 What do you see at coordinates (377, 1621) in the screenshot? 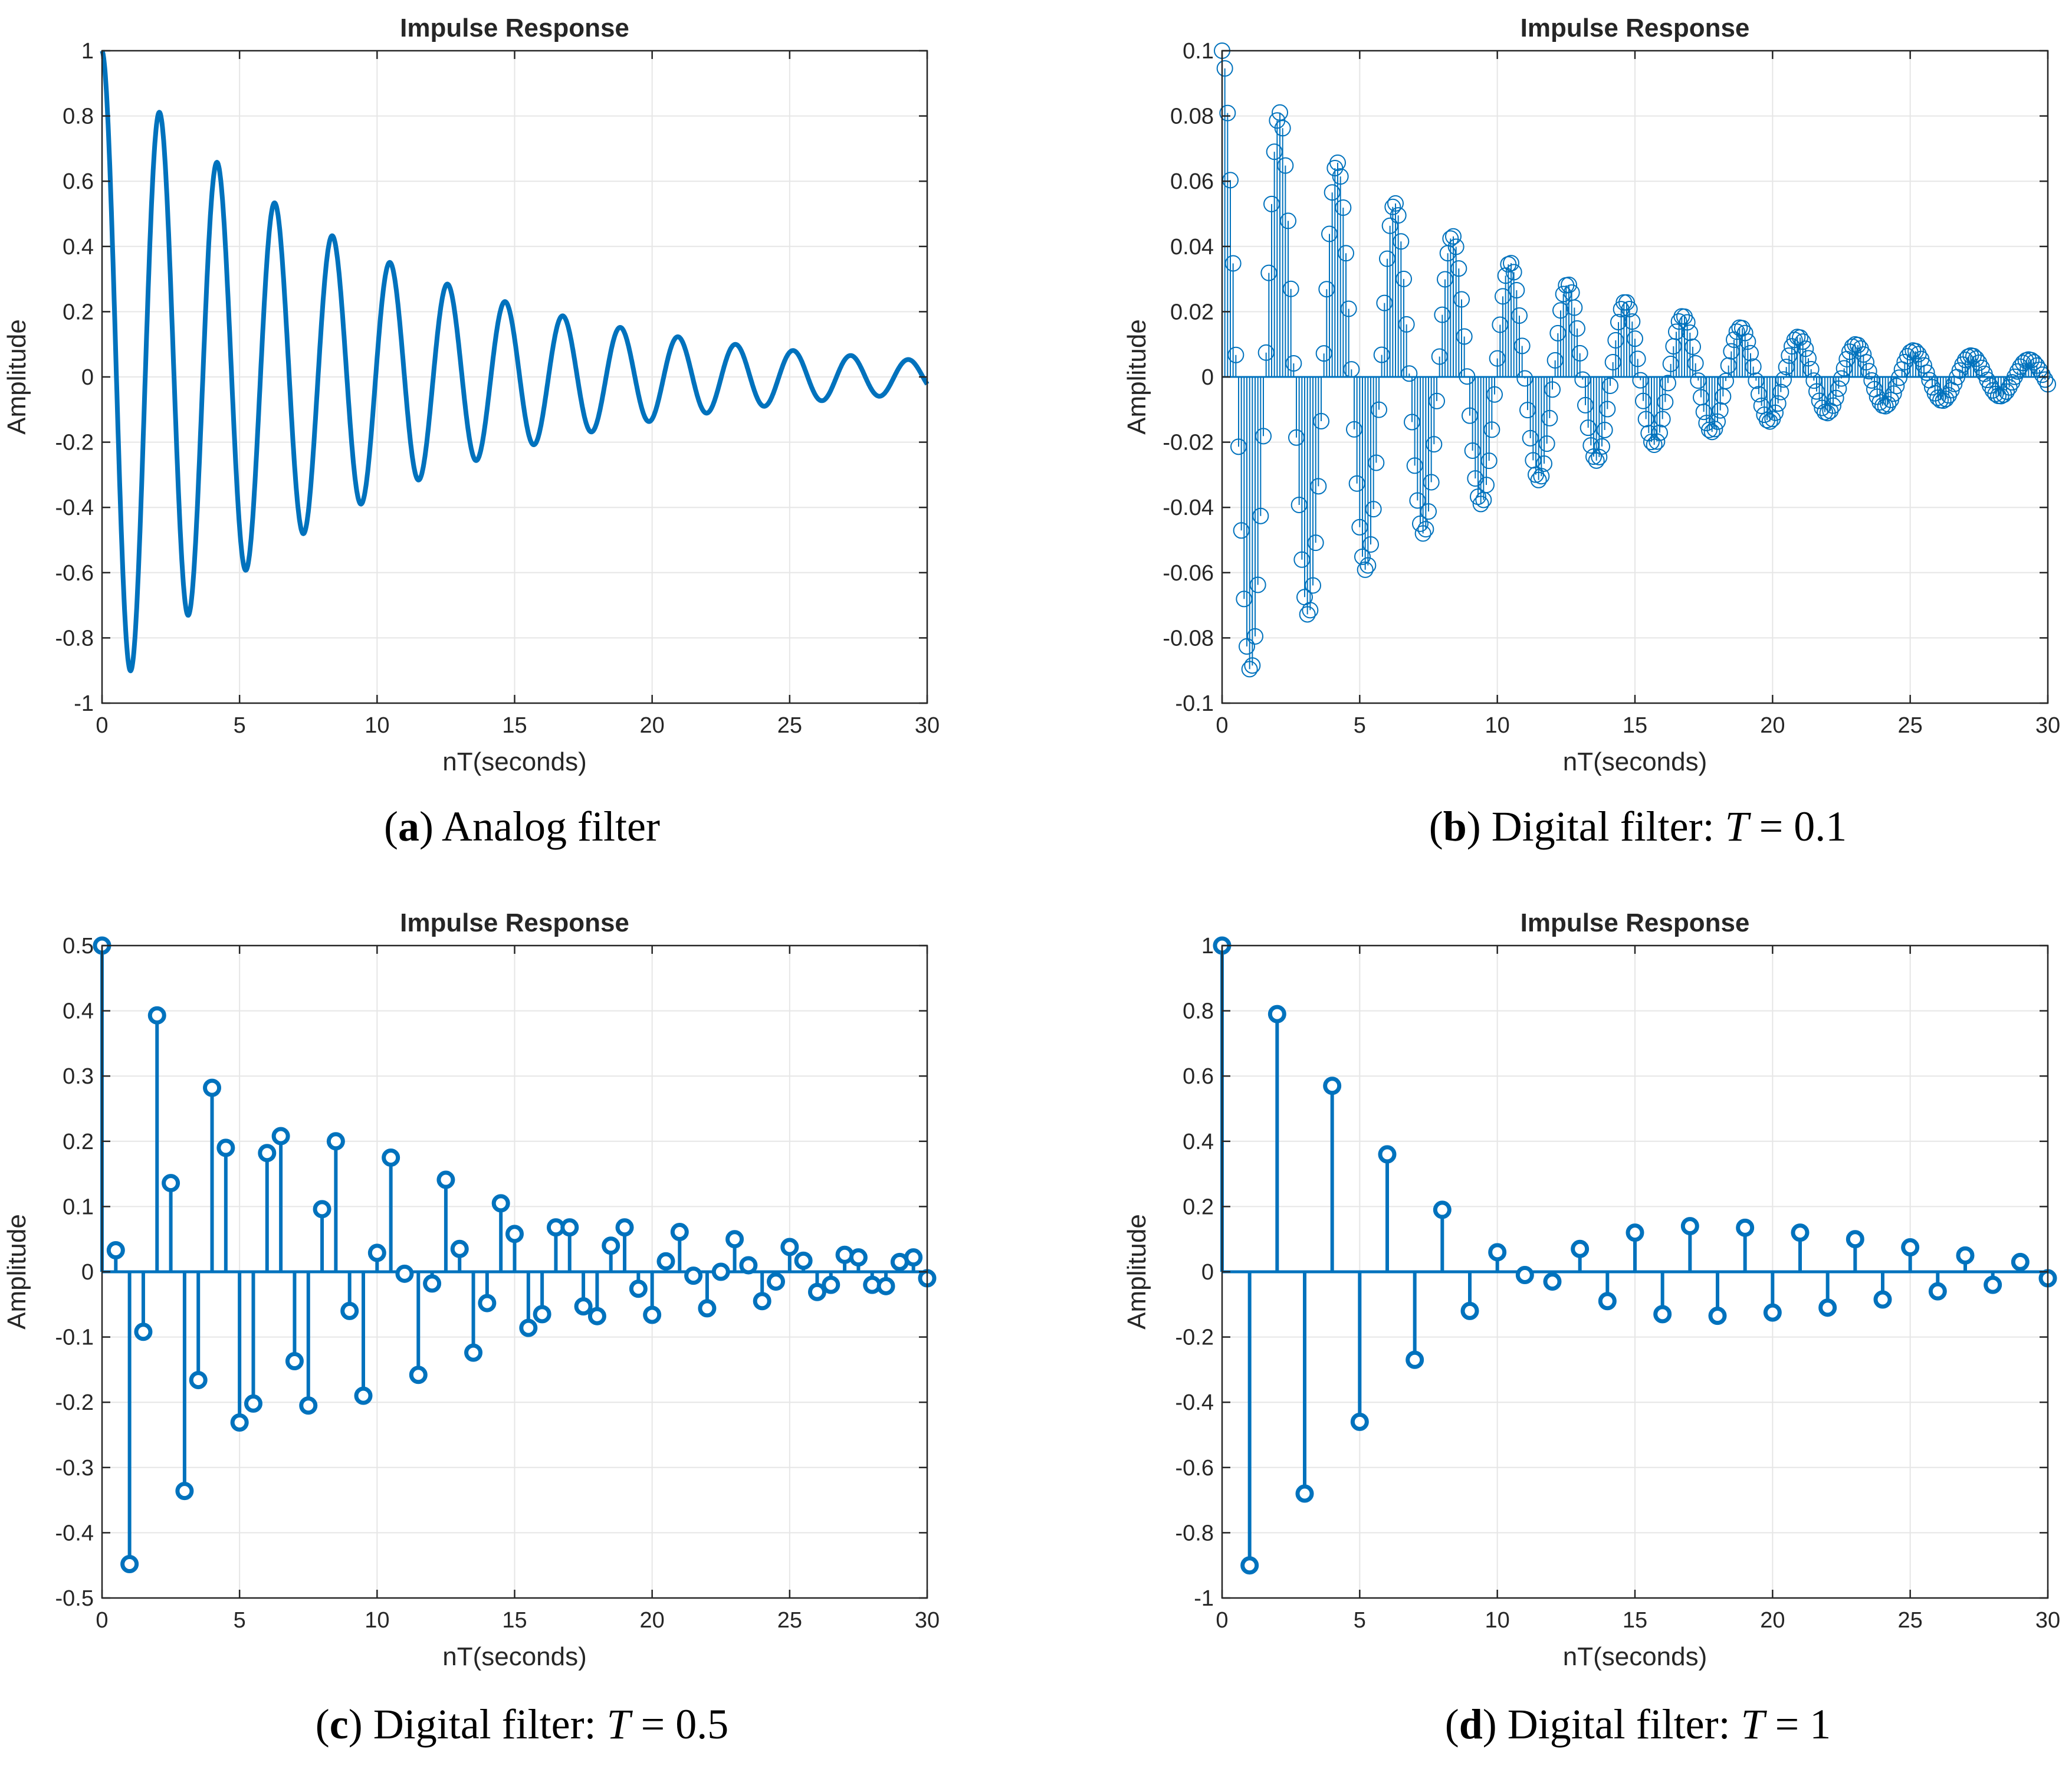
I see `x-tick-label: 10` at bounding box center [377, 1621].